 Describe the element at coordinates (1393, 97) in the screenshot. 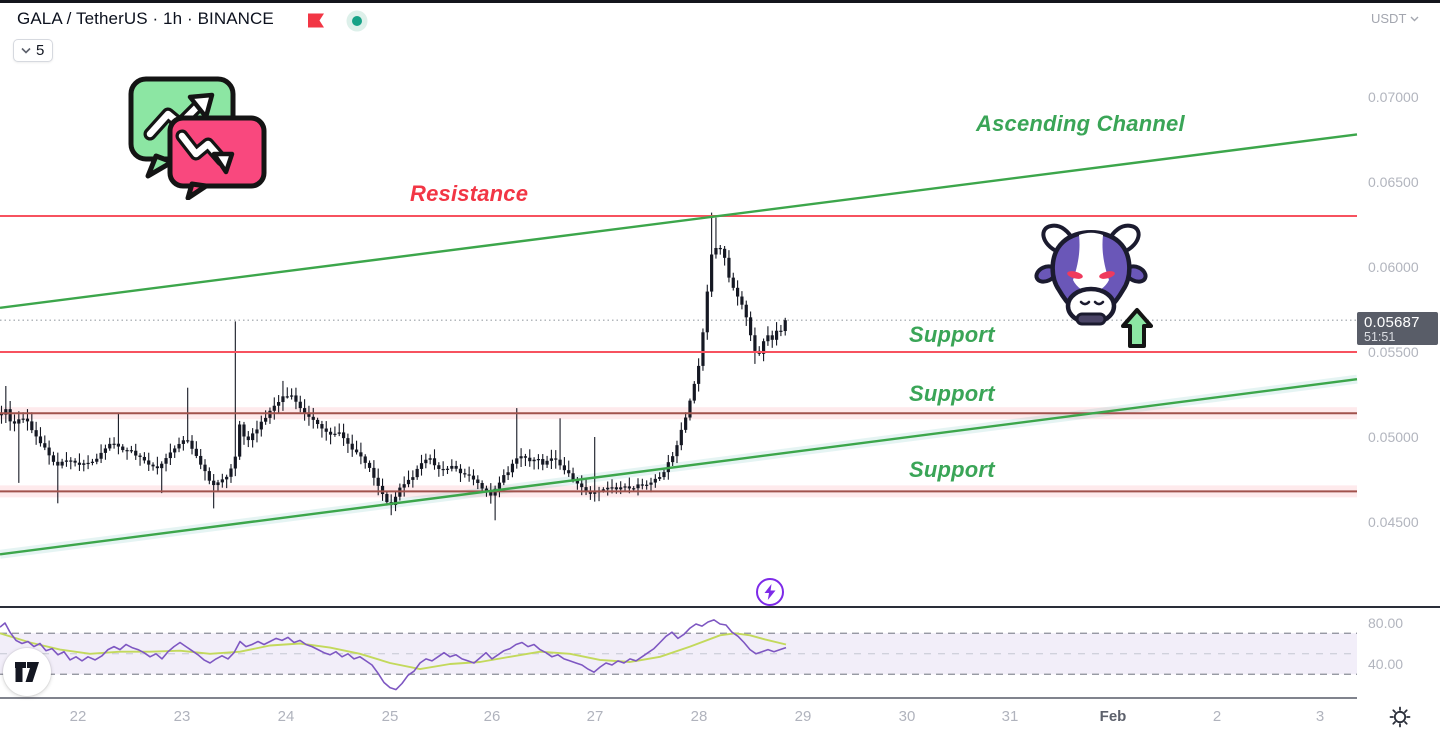

I see `price-tick-label: 0.07000` at that location.